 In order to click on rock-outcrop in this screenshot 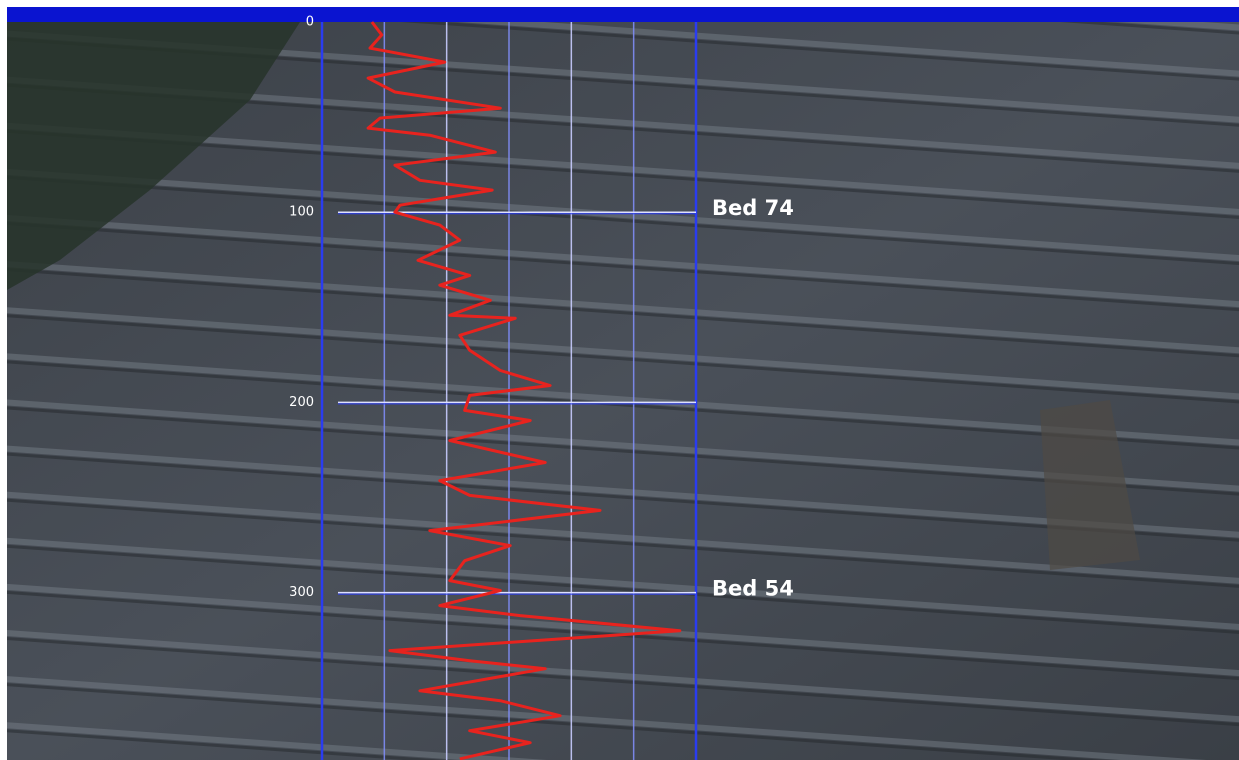, I will do `click(1090, 485)`.